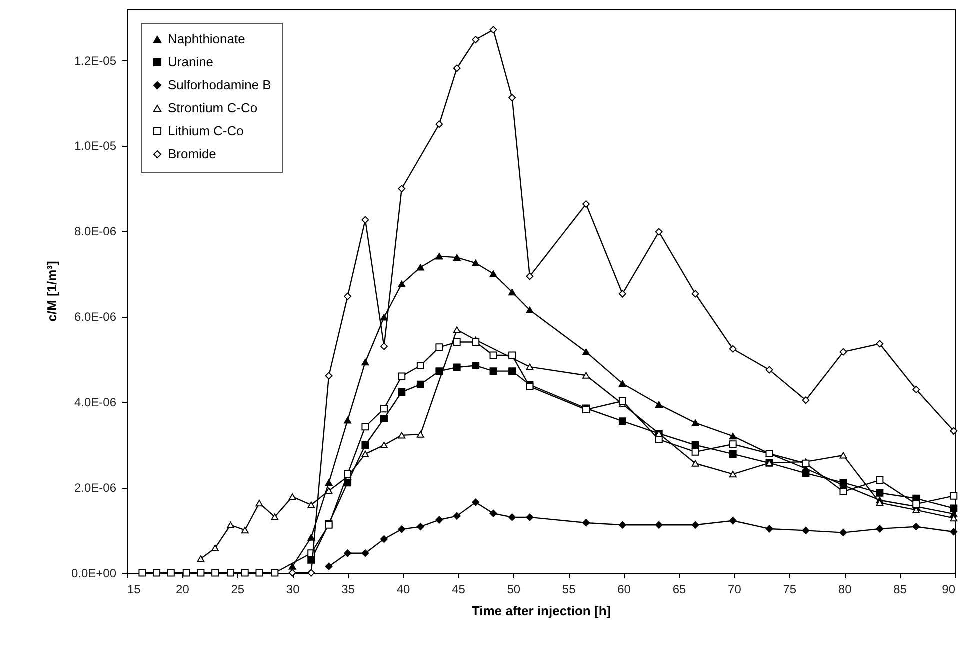 Image resolution: width=980 pixels, height=654 pixels. I want to click on x-tick-label: 30, so click(293, 589).